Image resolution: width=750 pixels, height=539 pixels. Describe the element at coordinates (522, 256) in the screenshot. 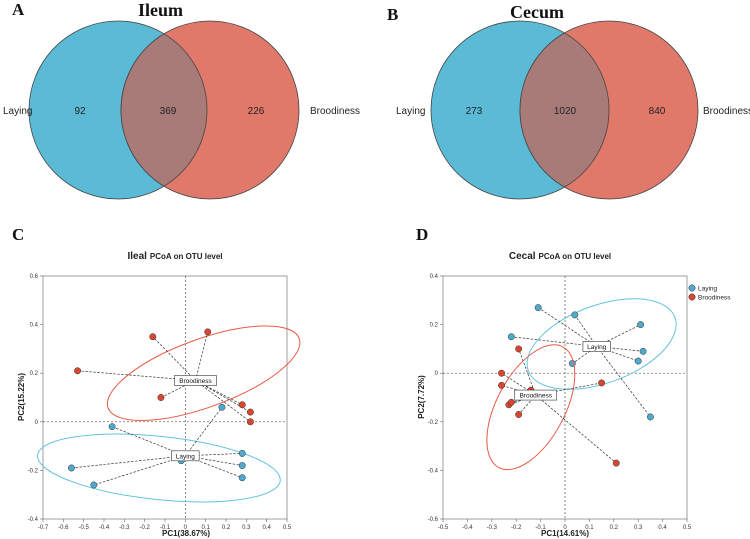

I see `pcoa-cecal-title-prefix: Cecal` at that location.